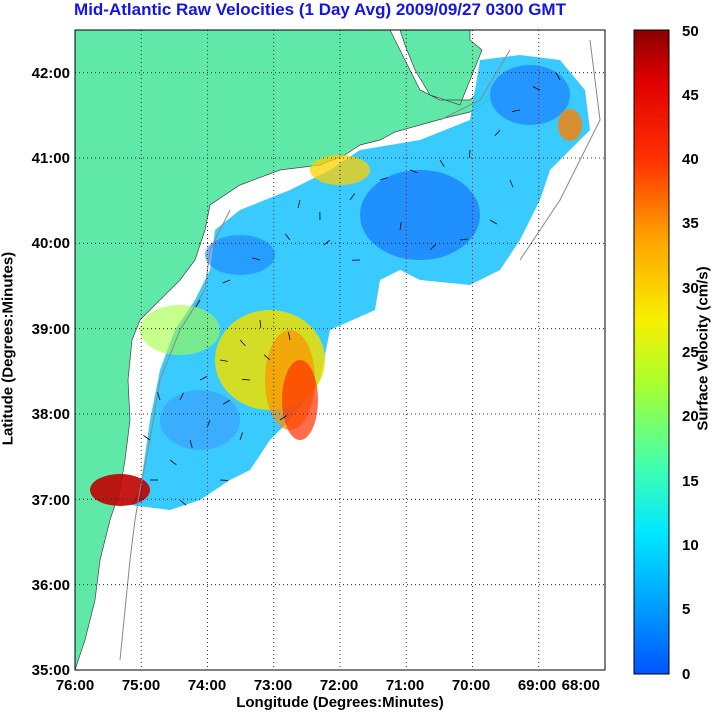 Image resolution: width=724 pixels, height=714 pixels. What do you see at coordinates (690, 31) in the screenshot?
I see `colorbar-tick-label: 50` at bounding box center [690, 31].